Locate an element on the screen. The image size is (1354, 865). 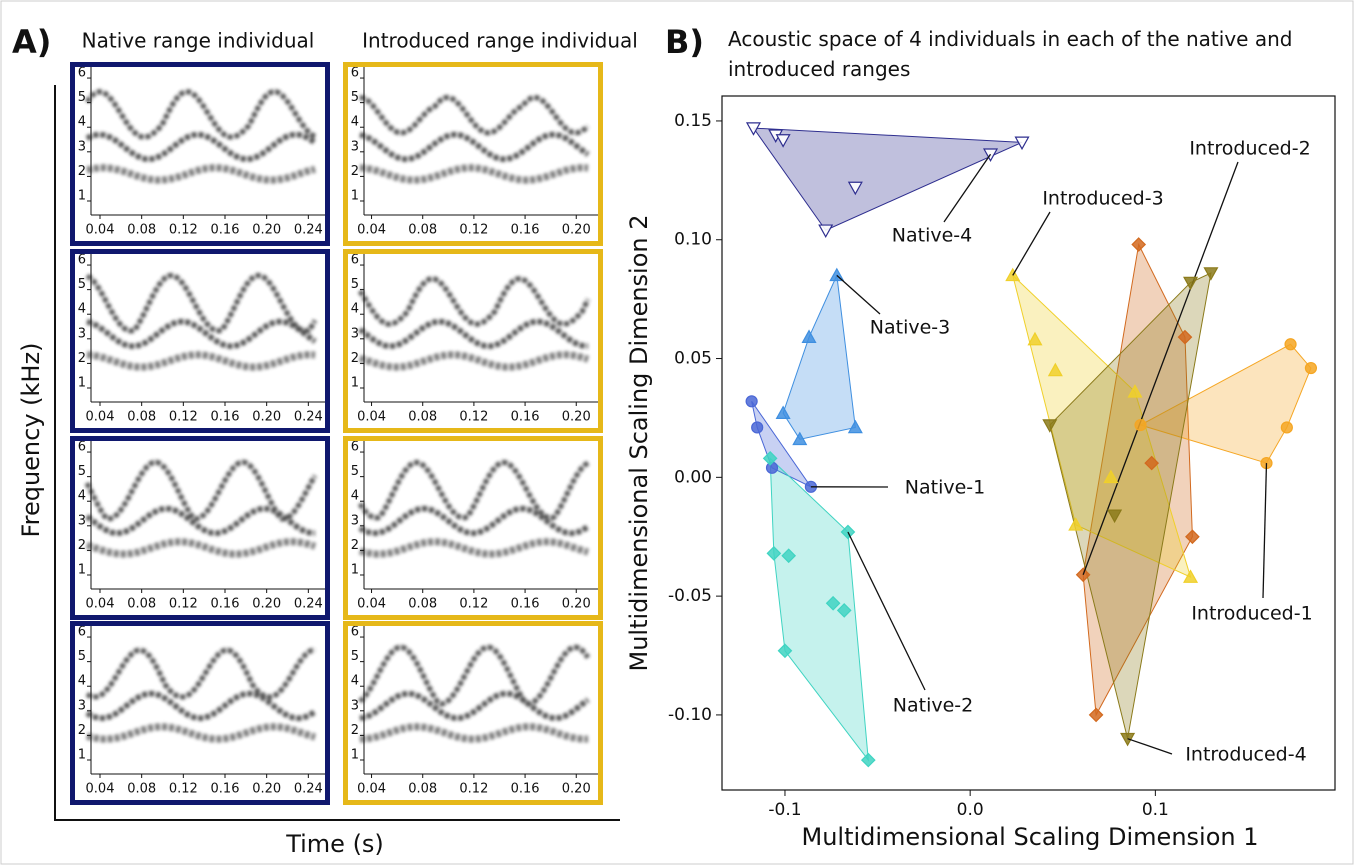
panel-label: B) is located at coordinates (684, 42).